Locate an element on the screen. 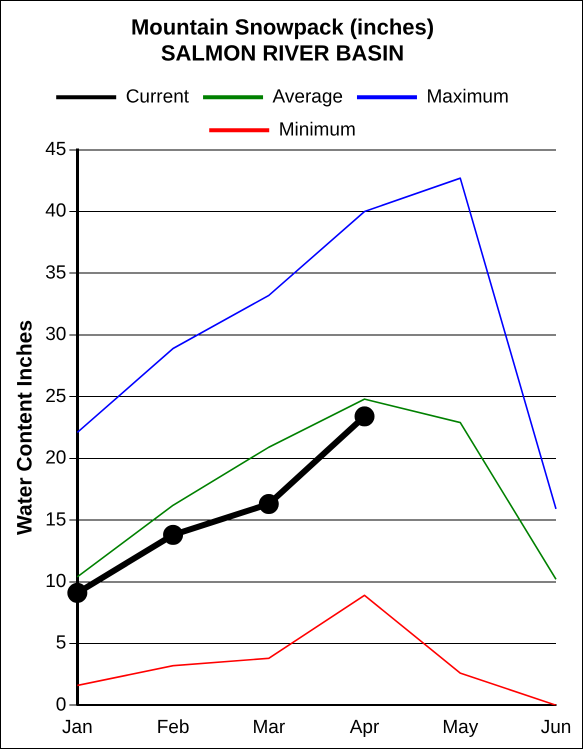 This screenshot has width=583, height=749. legend-label: Current is located at coordinates (158, 97).